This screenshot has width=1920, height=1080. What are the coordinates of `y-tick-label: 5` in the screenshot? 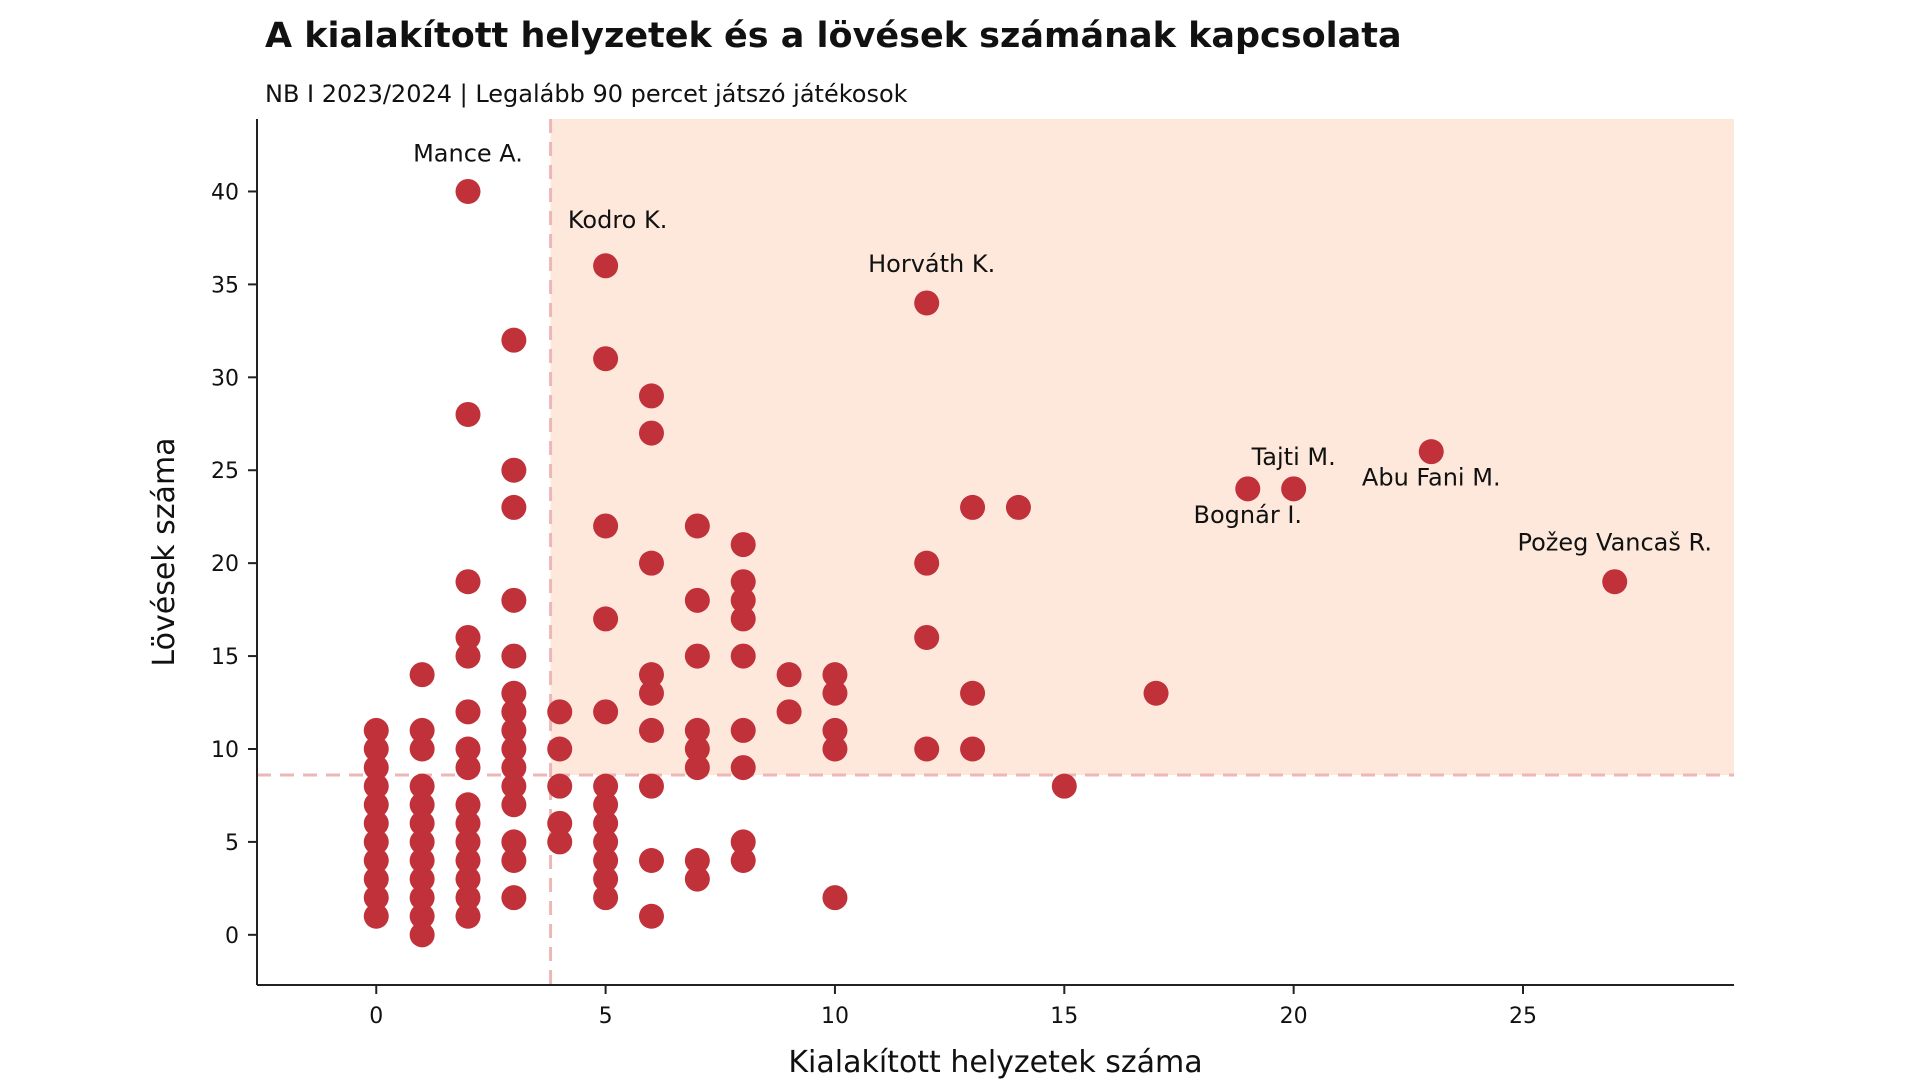 It's located at (232, 843).